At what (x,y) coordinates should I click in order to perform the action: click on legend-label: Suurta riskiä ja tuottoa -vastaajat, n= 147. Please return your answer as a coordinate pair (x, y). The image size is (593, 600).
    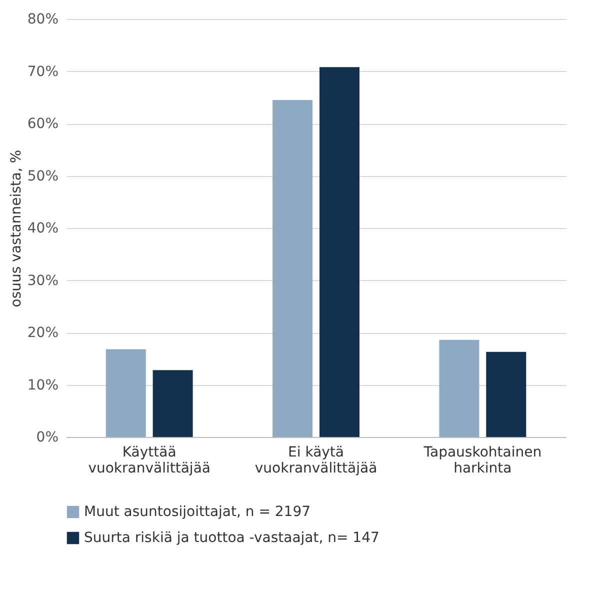
    Looking at the image, I should click on (232, 538).